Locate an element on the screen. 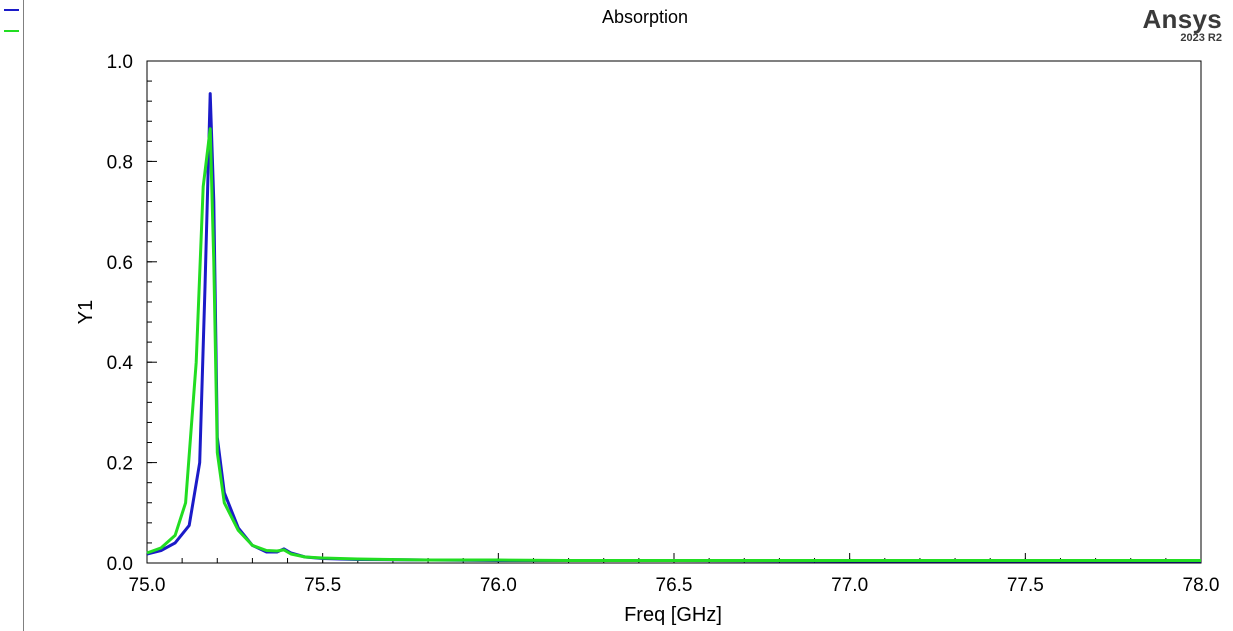  brand-logo: Ansys 2023 R2 is located at coordinates (1182, 25).